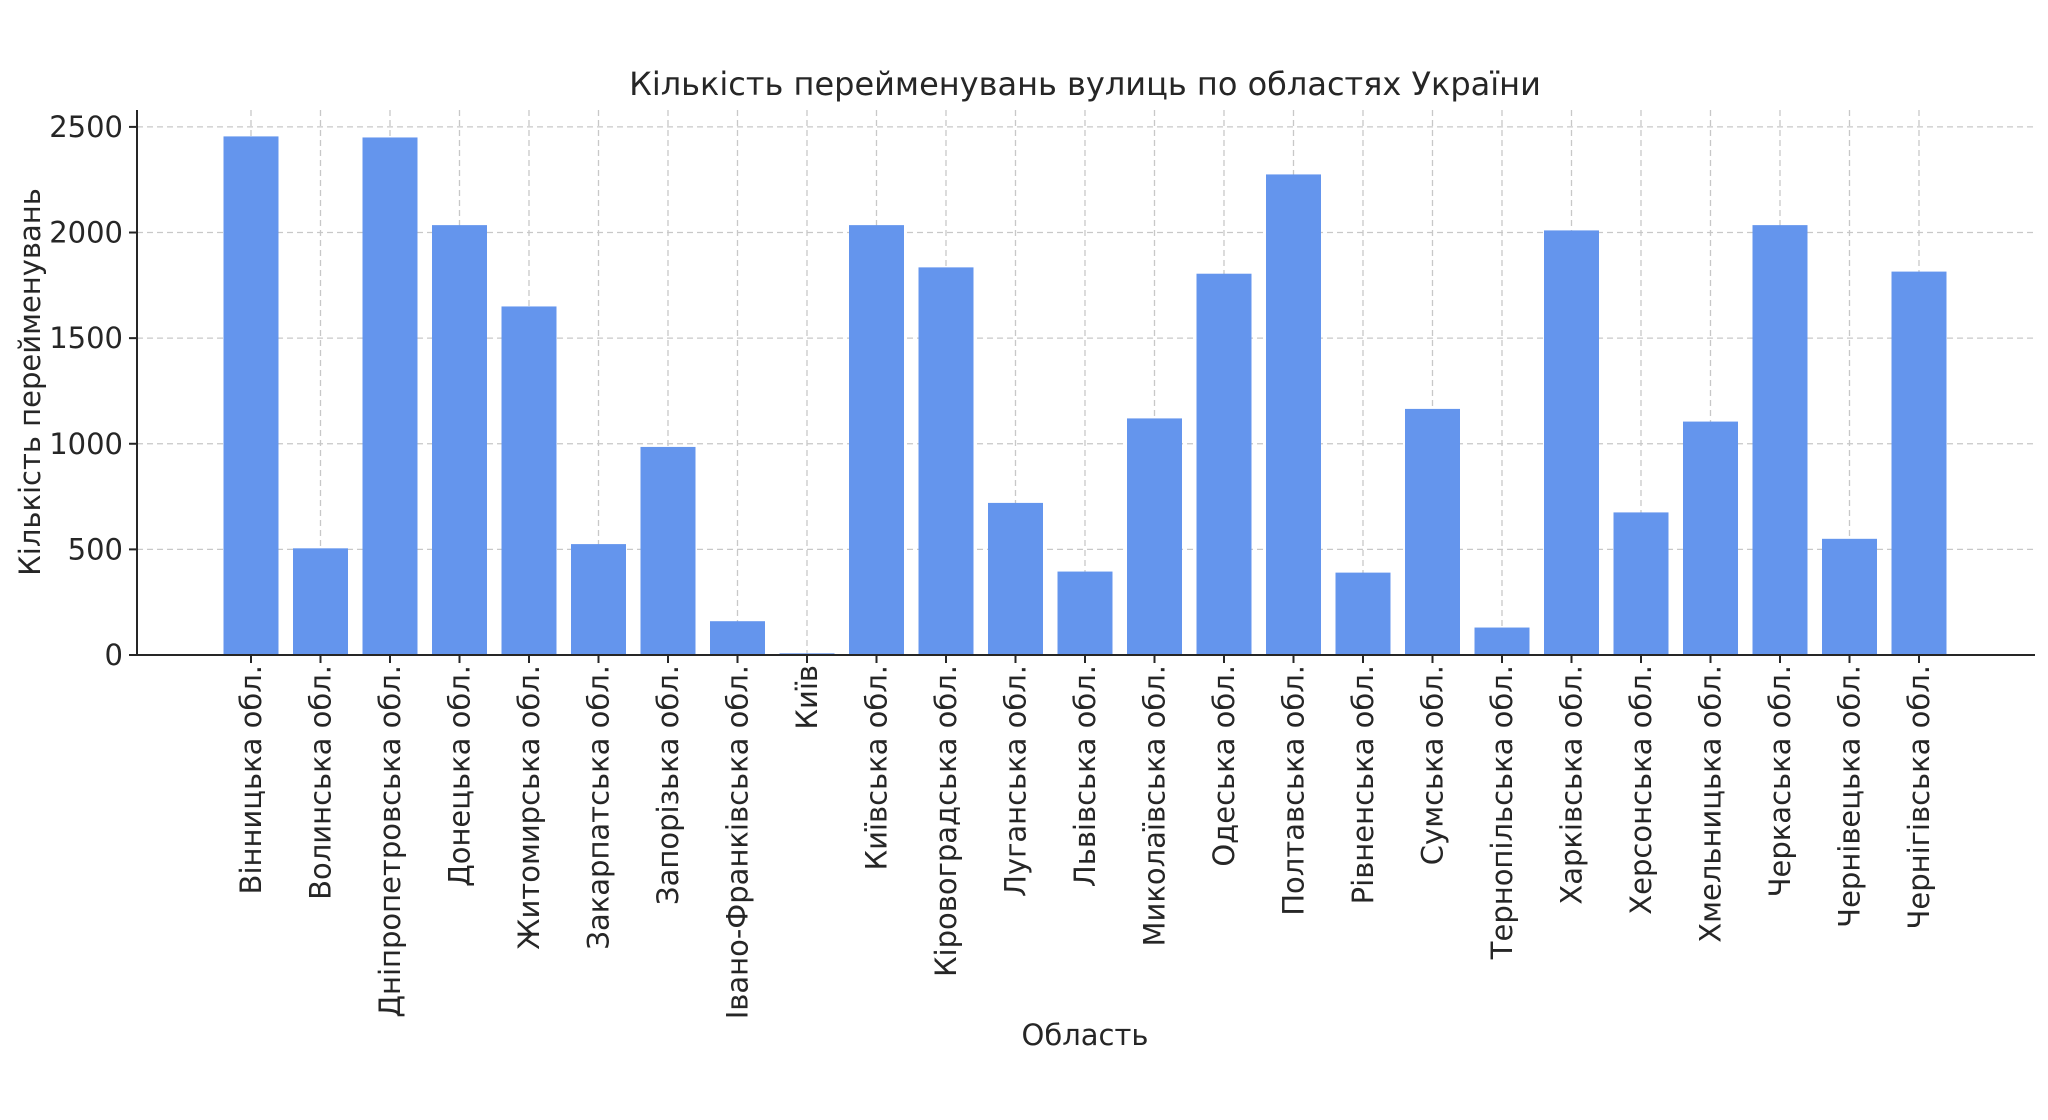  Describe the element at coordinates (738, 842) in the screenshot. I see `x-tick-label: Івано-Франківська обл.` at that location.